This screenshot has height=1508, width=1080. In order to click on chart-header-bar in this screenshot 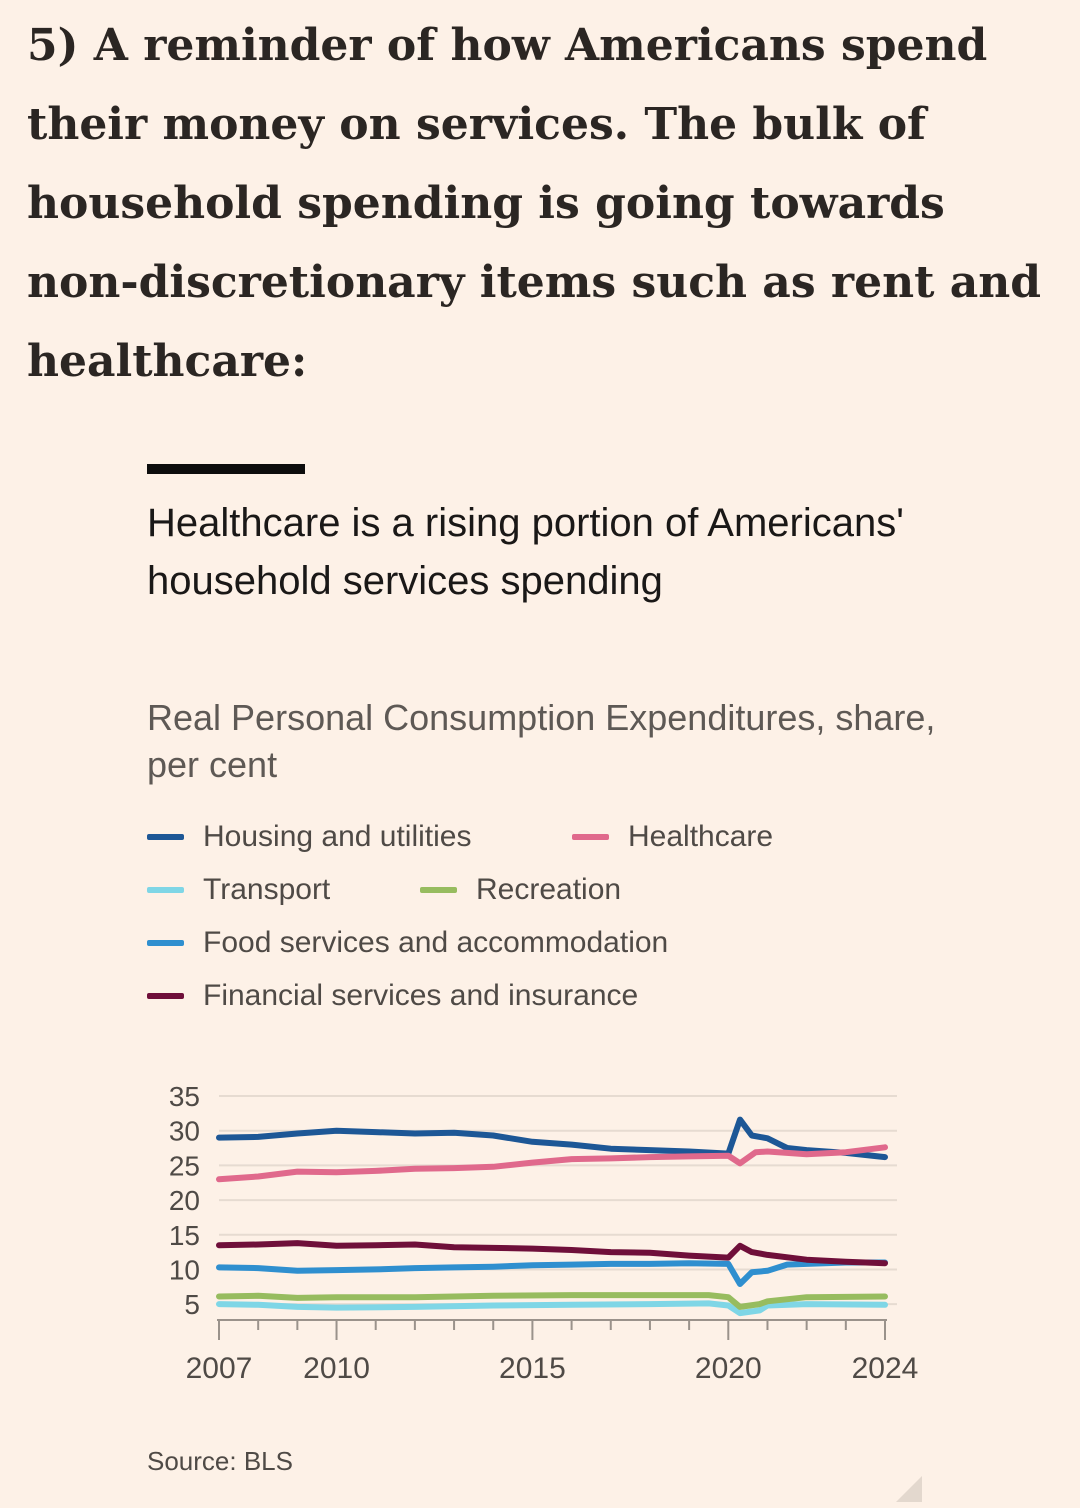, I will do `click(226, 469)`.